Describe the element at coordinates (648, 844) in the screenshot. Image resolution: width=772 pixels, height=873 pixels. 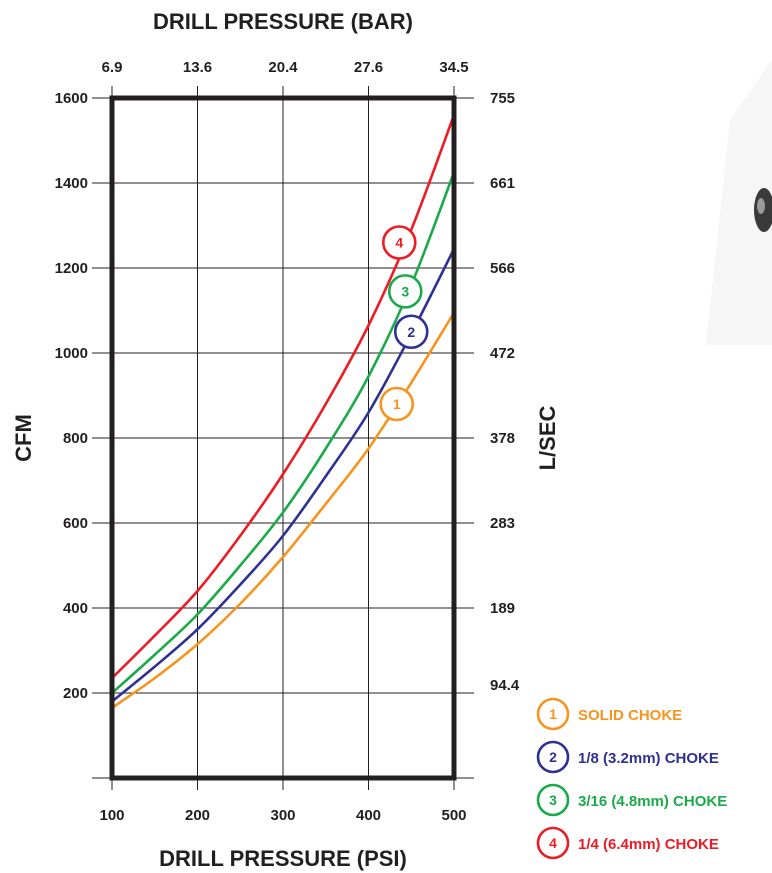
I see `legend-entry-4: 1/4 (6.4mm) CHOKE` at that location.